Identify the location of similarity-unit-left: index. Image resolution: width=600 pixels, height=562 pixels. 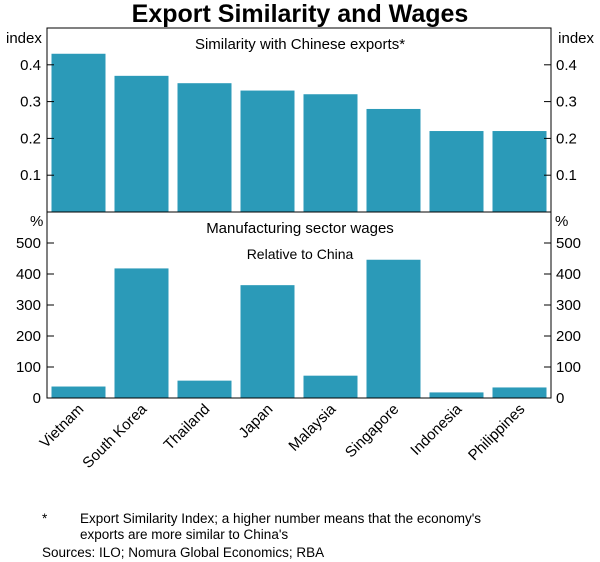
(24, 38).